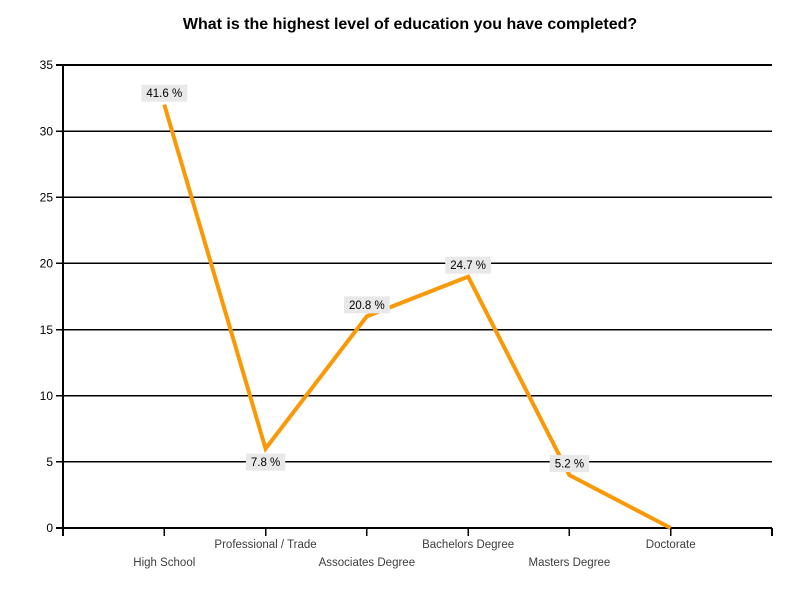 The width and height of the screenshot is (800, 600). I want to click on x-category-label: Doctorate, so click(671, 545).